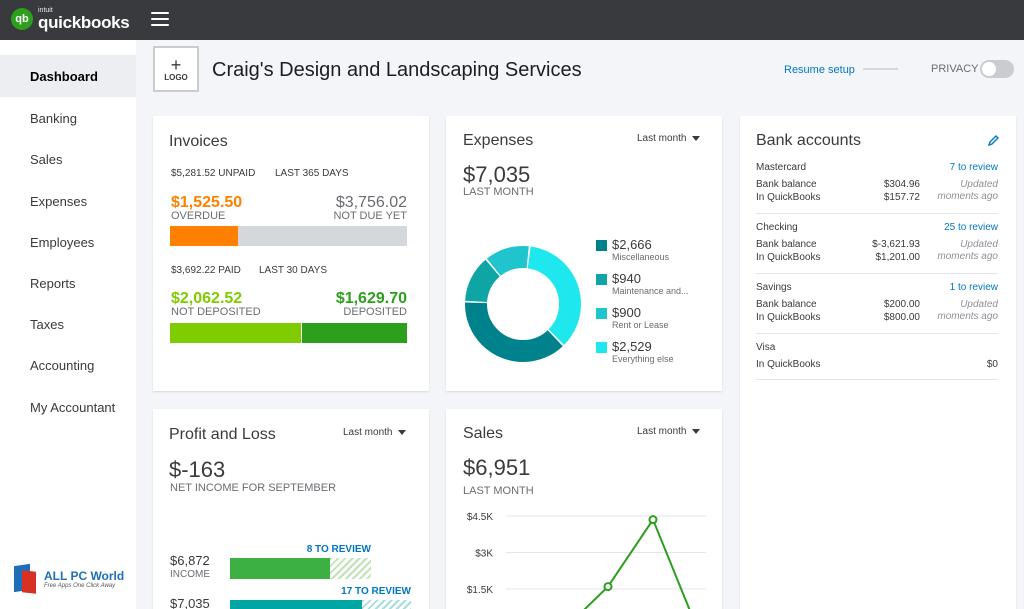 Image resolution: width=1024 pixels, height=609 pixels. What do you see at coordinates (190, 560) in the screenshot?
I see `income-amount: $6,872` at bounding box center [190, 560].